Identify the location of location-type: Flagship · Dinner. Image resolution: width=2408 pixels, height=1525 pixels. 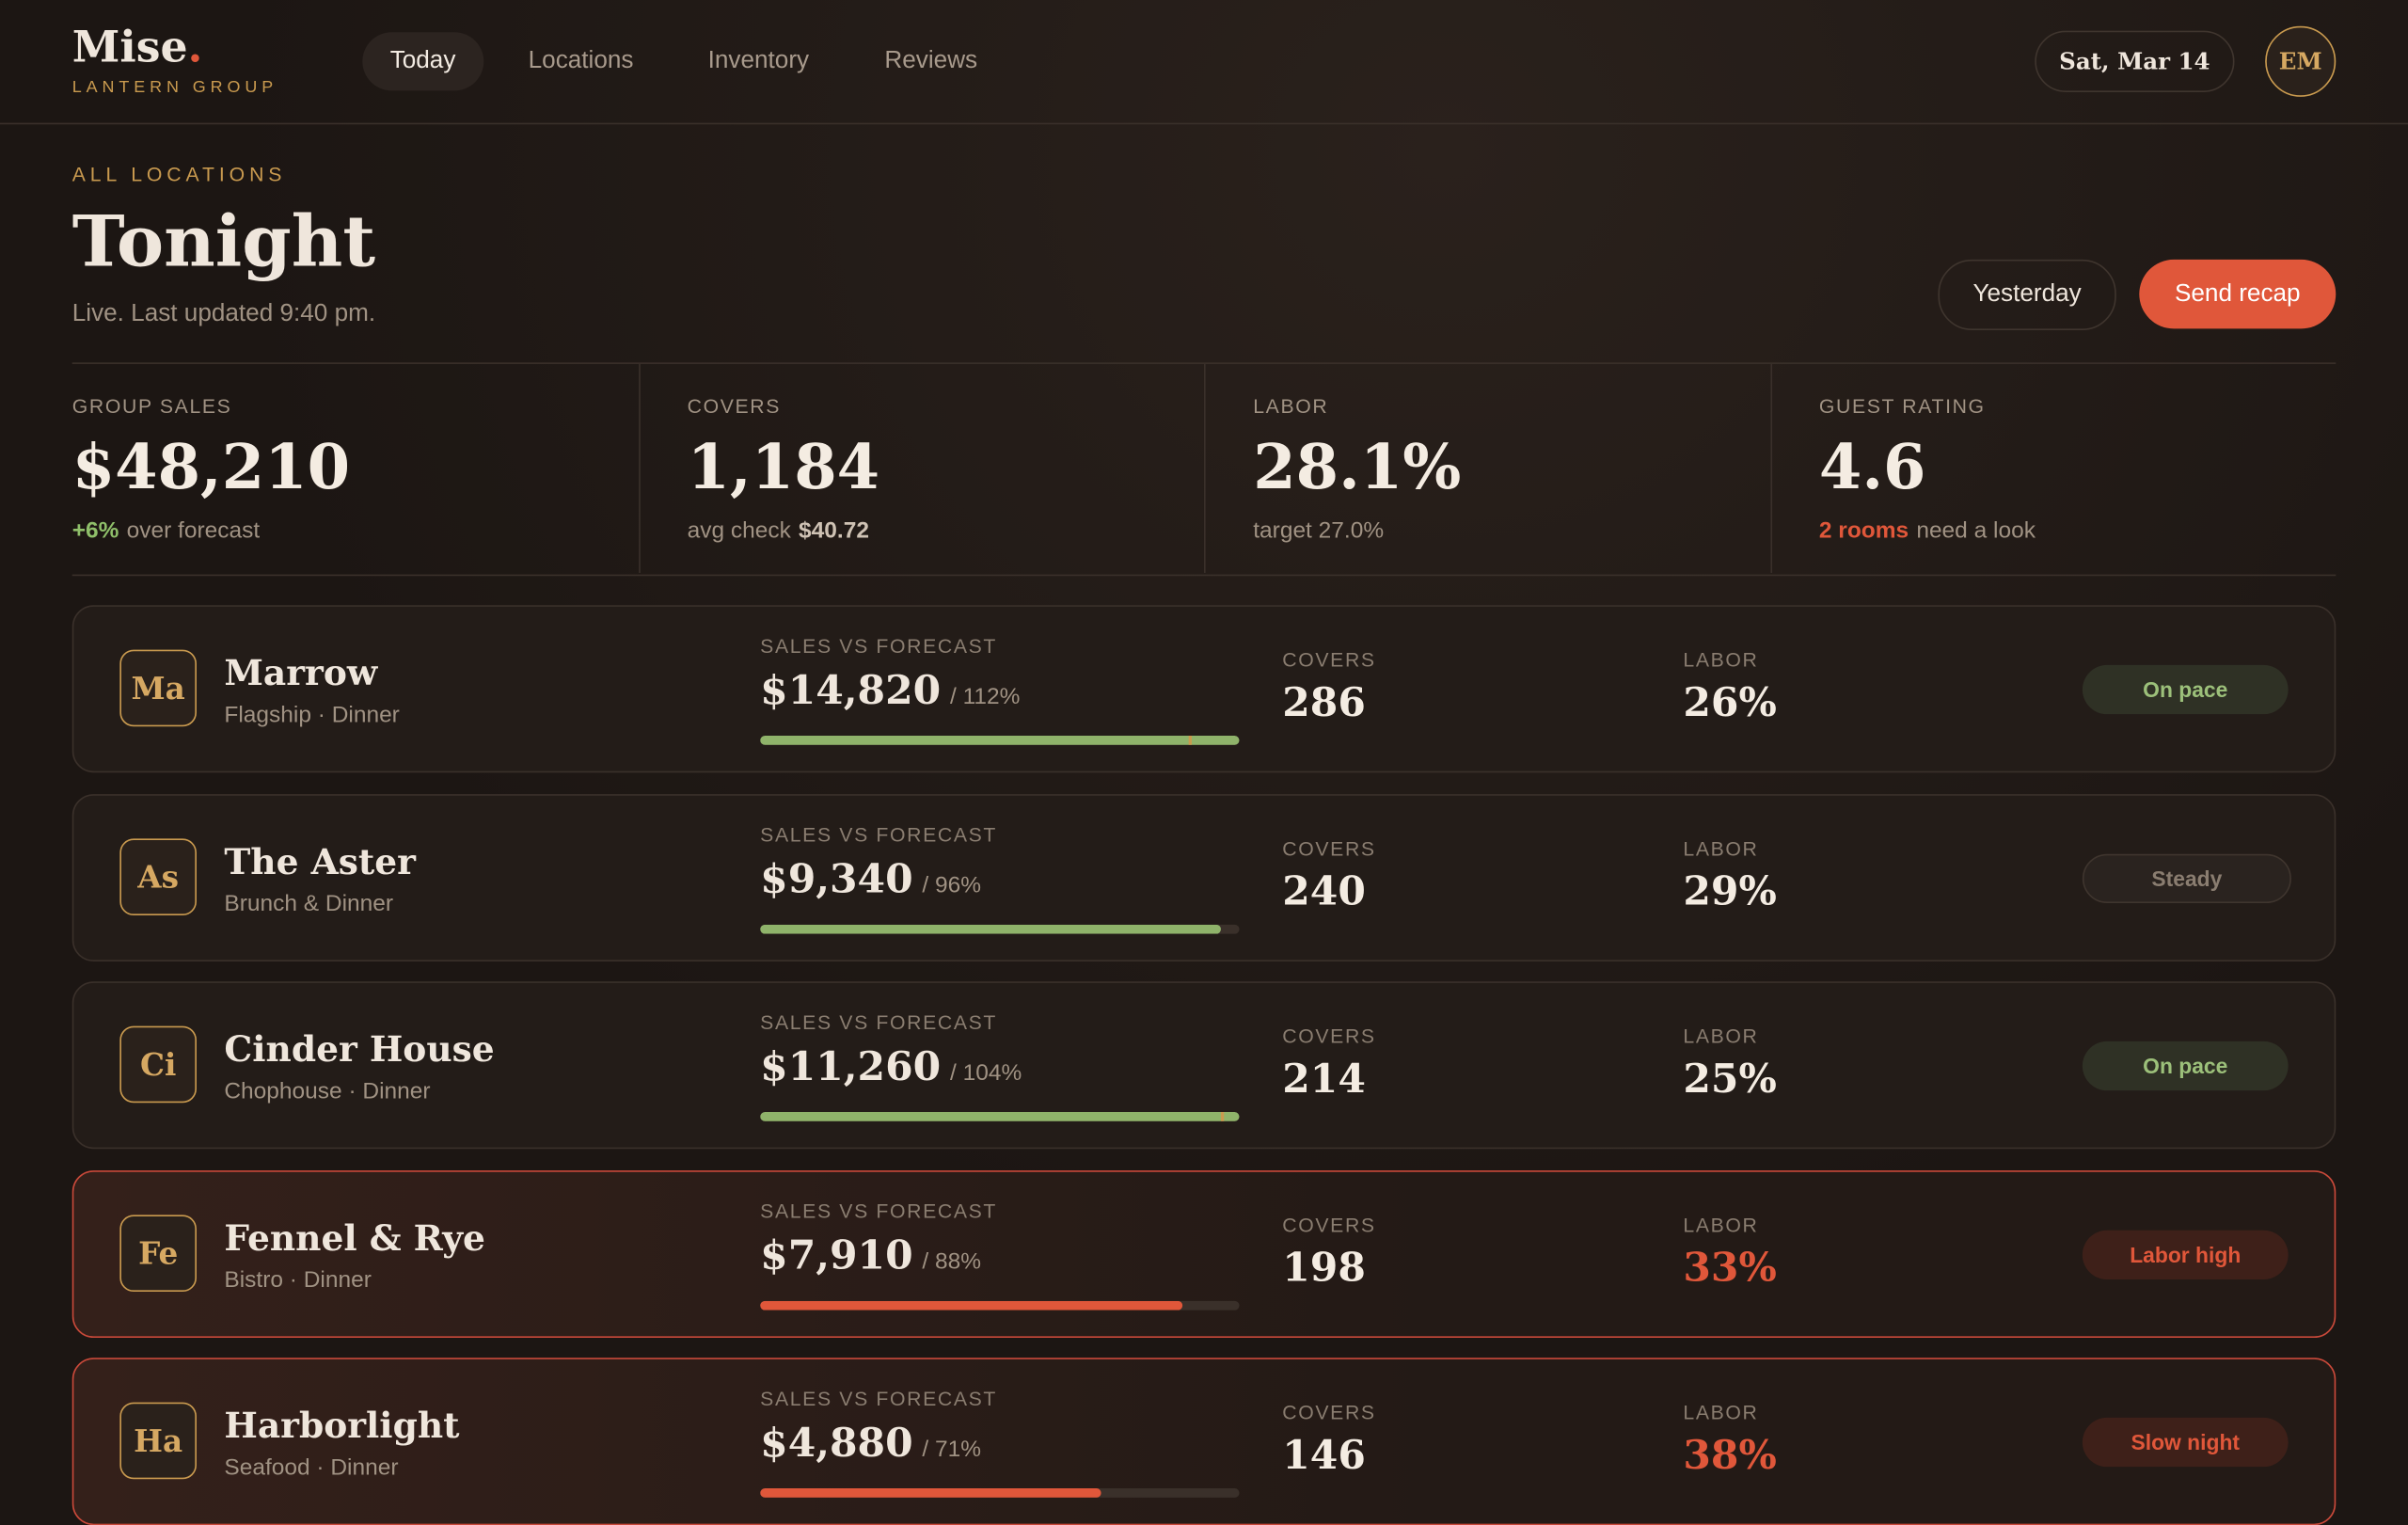
(312, 715).